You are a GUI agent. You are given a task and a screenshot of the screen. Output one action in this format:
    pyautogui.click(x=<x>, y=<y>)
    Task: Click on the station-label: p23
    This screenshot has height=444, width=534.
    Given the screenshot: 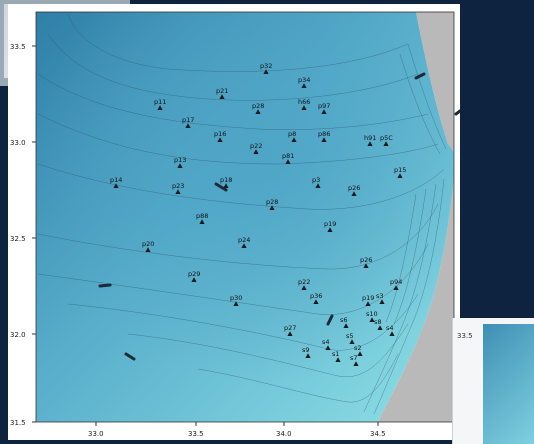 What is the action you would take?
    pyautogui.click(x=178, y=186)
    